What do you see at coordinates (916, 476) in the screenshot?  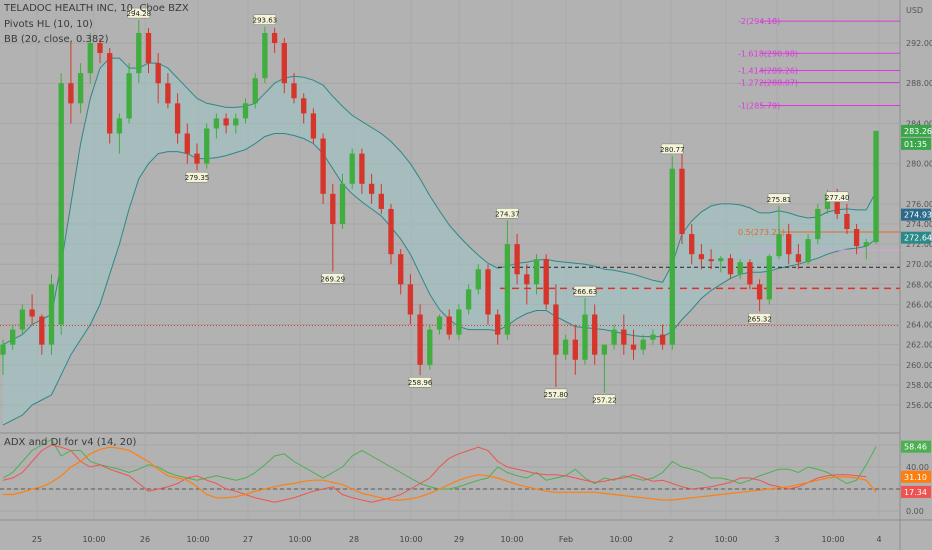 I see `di-minus-badge-box` at bounding box center [916, 476].